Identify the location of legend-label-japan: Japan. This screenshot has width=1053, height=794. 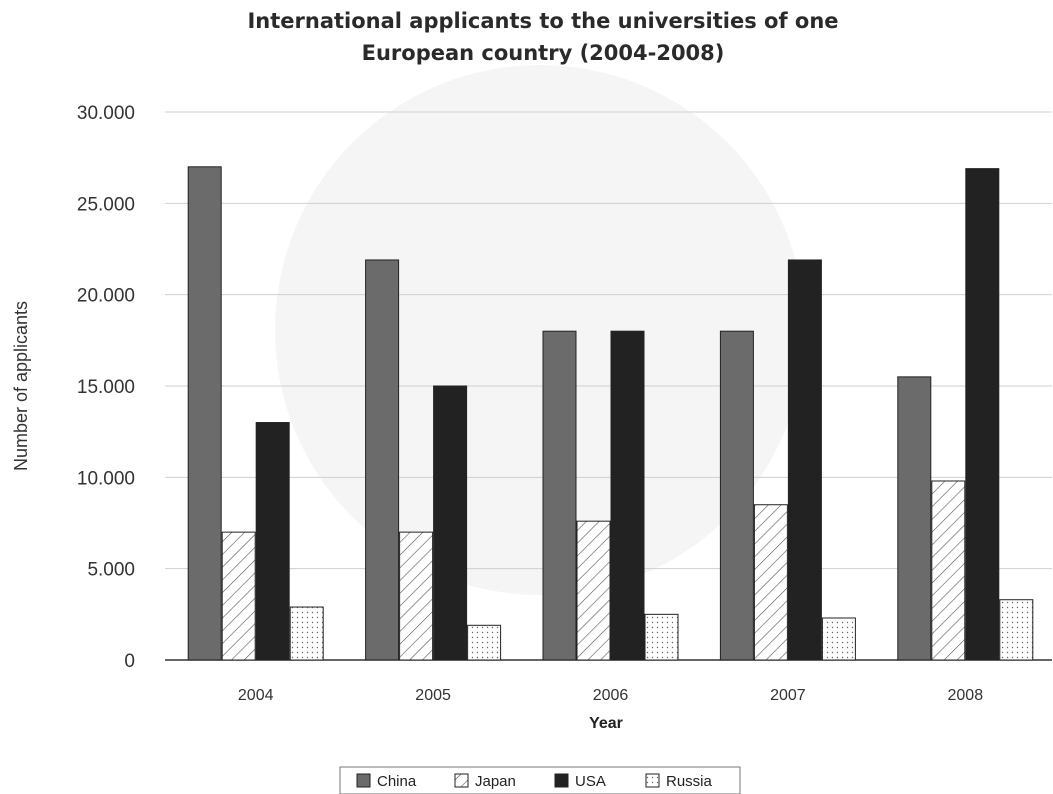
(495, 781).